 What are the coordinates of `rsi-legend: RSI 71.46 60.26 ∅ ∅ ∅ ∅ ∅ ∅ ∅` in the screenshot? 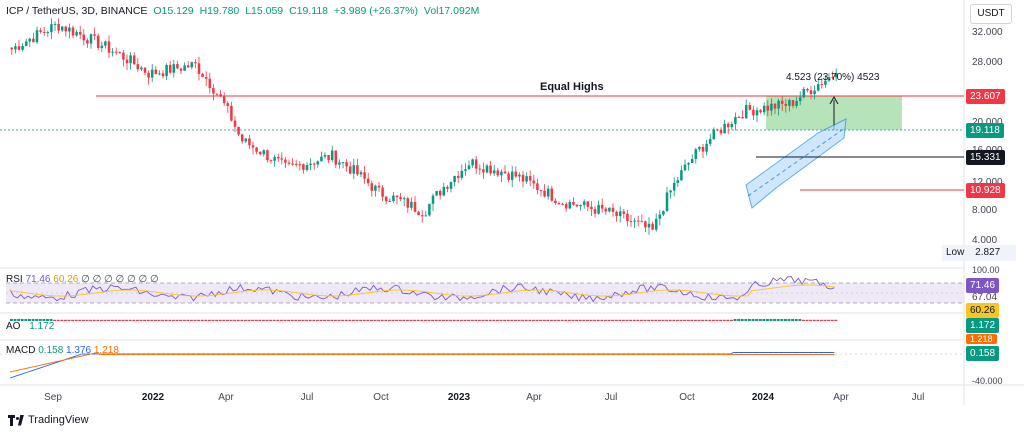 It's located at (82, 279).